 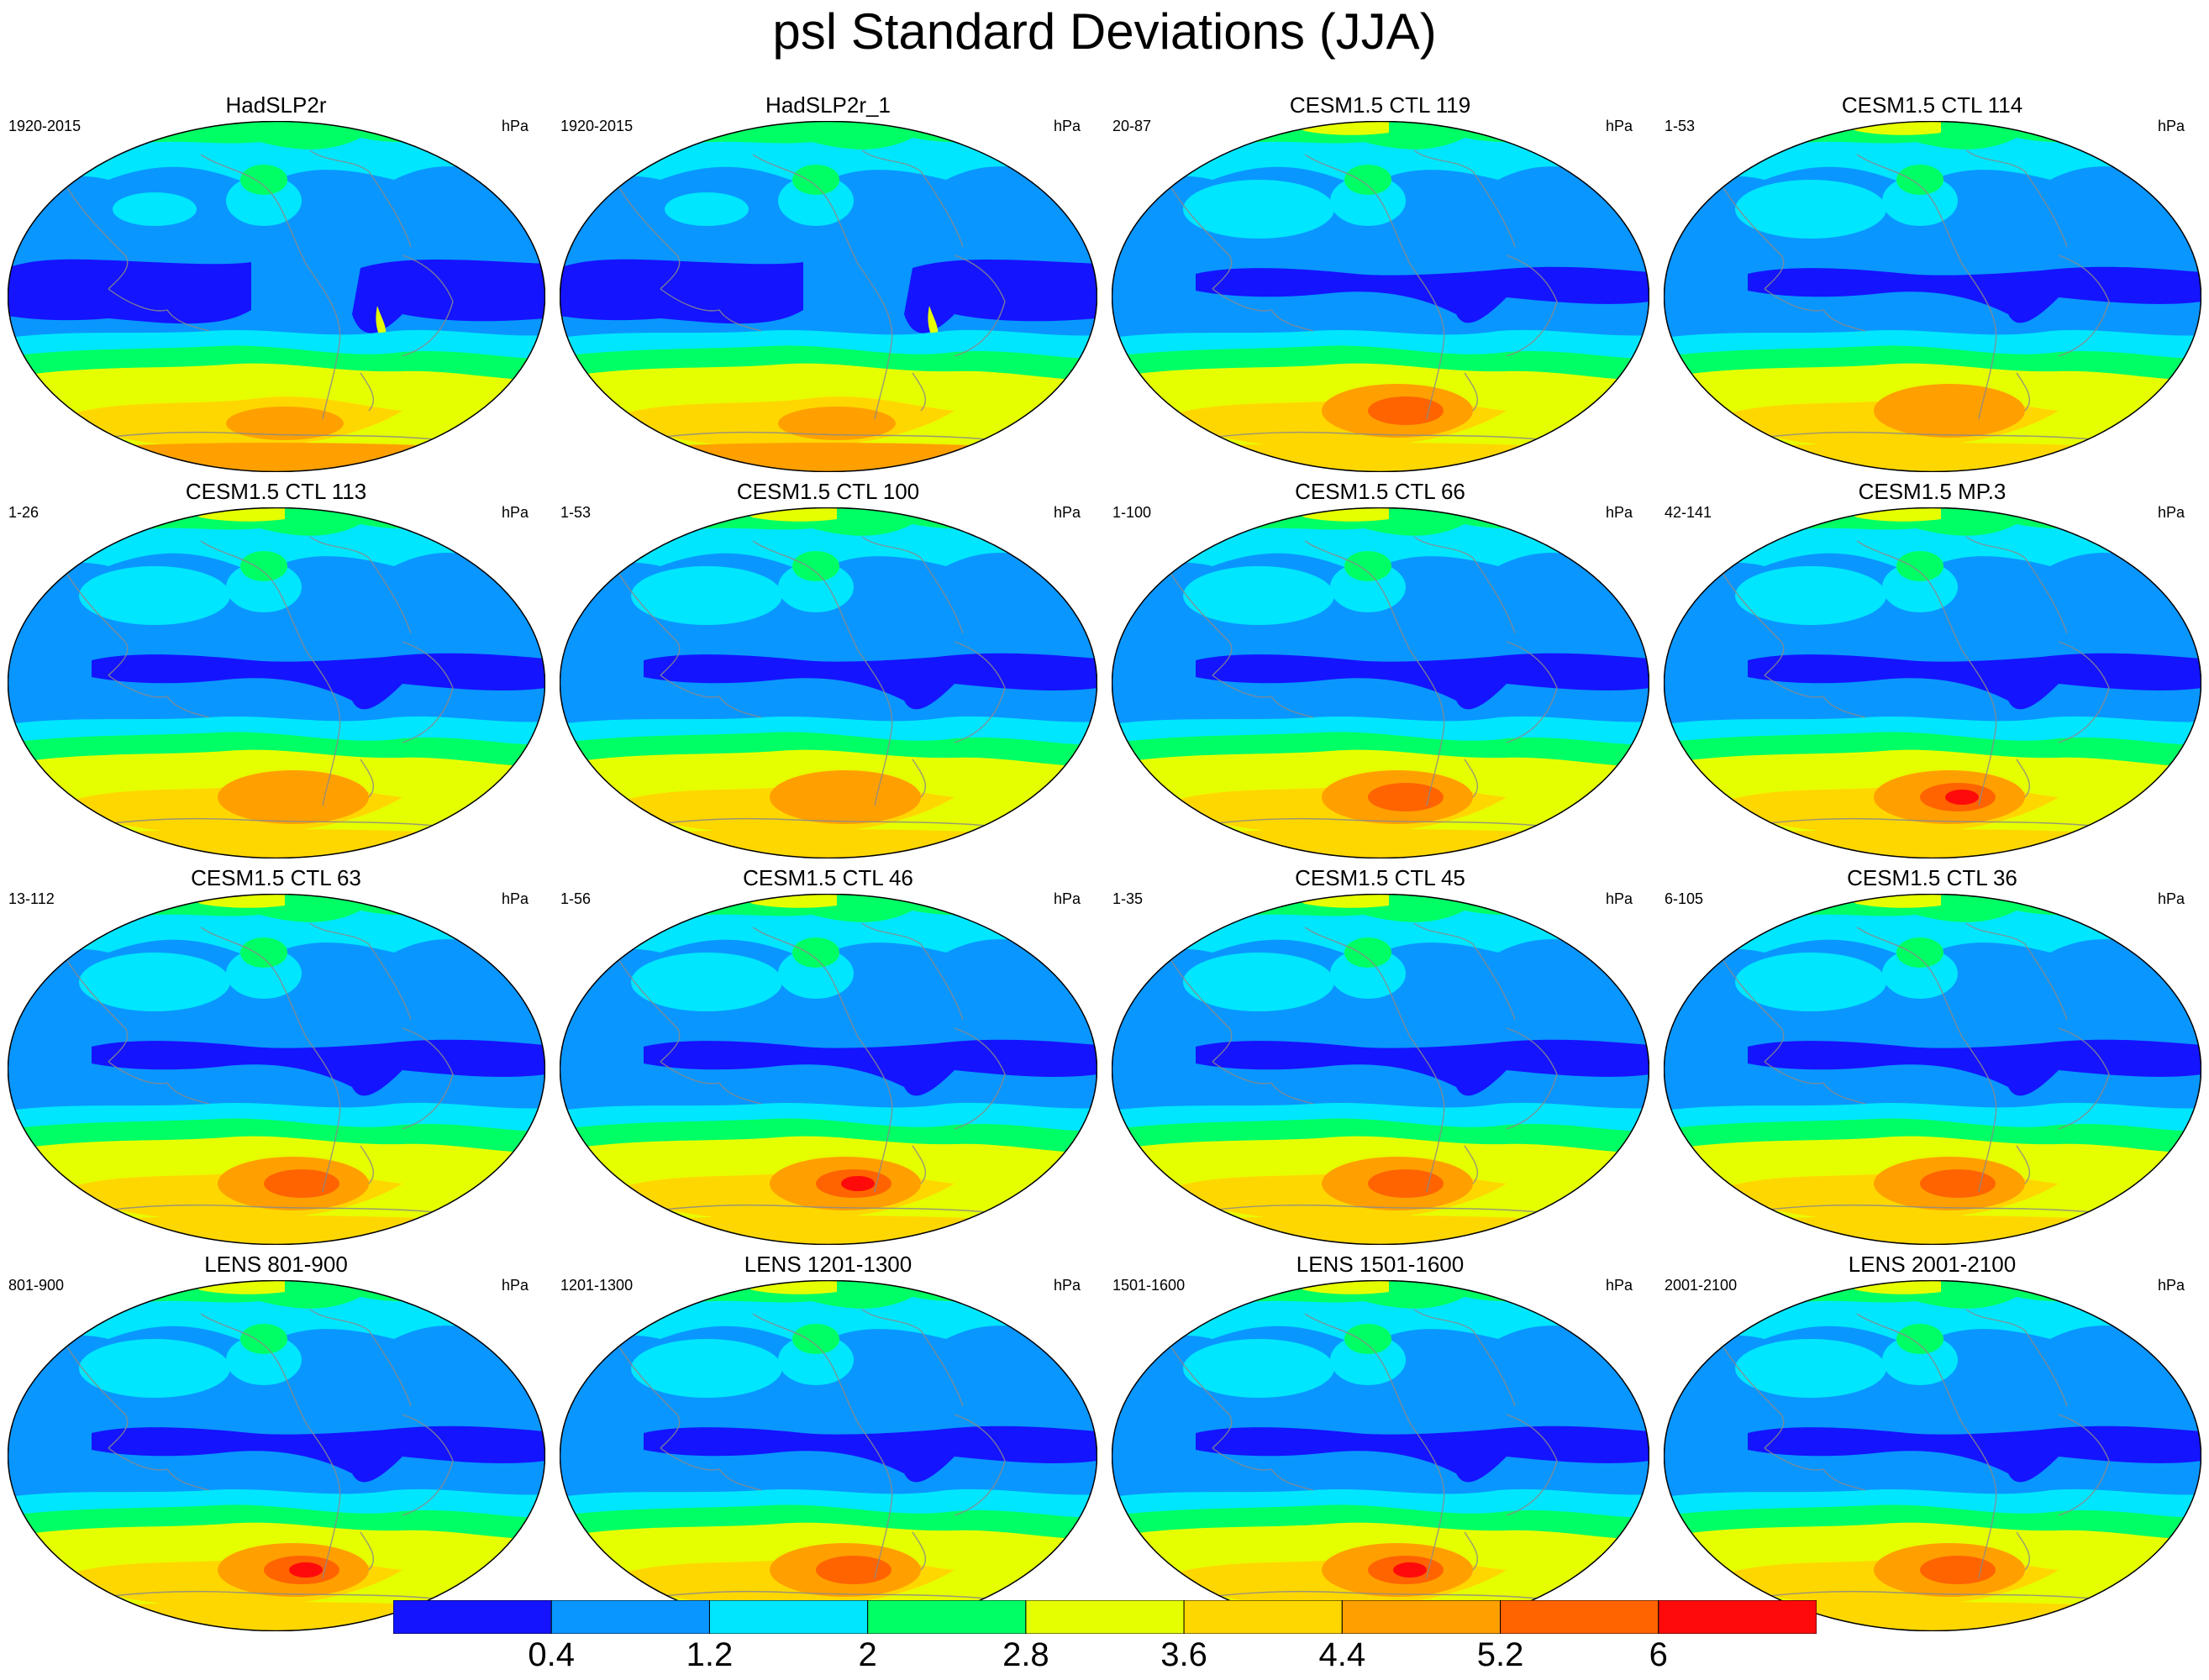 What do you see at coordinates (1380, 877) in the screenshot?
I see `panel-title: CESM1.5 CTL 45` at bounding box center [1380, 877].